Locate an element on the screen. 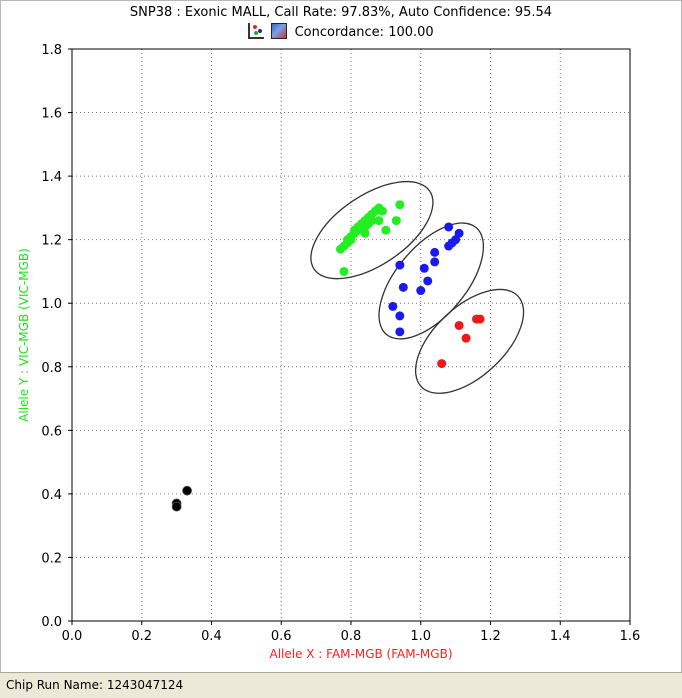 This screenshot has height=698, width=682. y-tick-label: 0.4 is located at coordinates (51, 495).